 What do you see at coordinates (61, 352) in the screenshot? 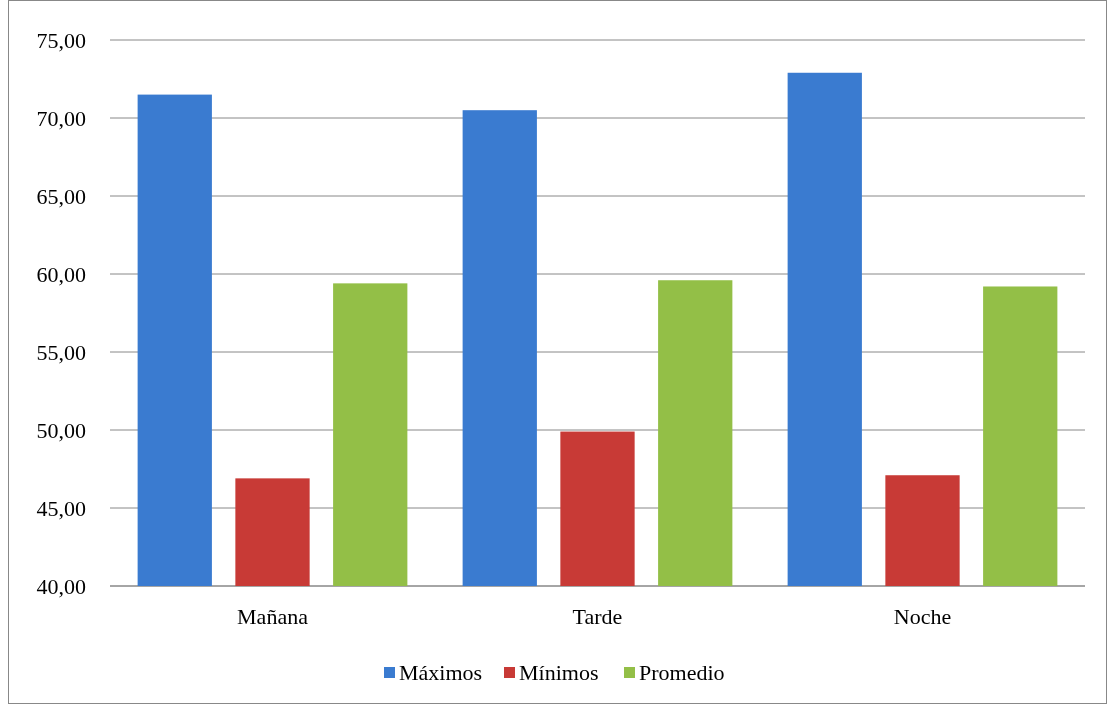
I see `y-tick-label: 55,00` at bounding box center [61, 352].